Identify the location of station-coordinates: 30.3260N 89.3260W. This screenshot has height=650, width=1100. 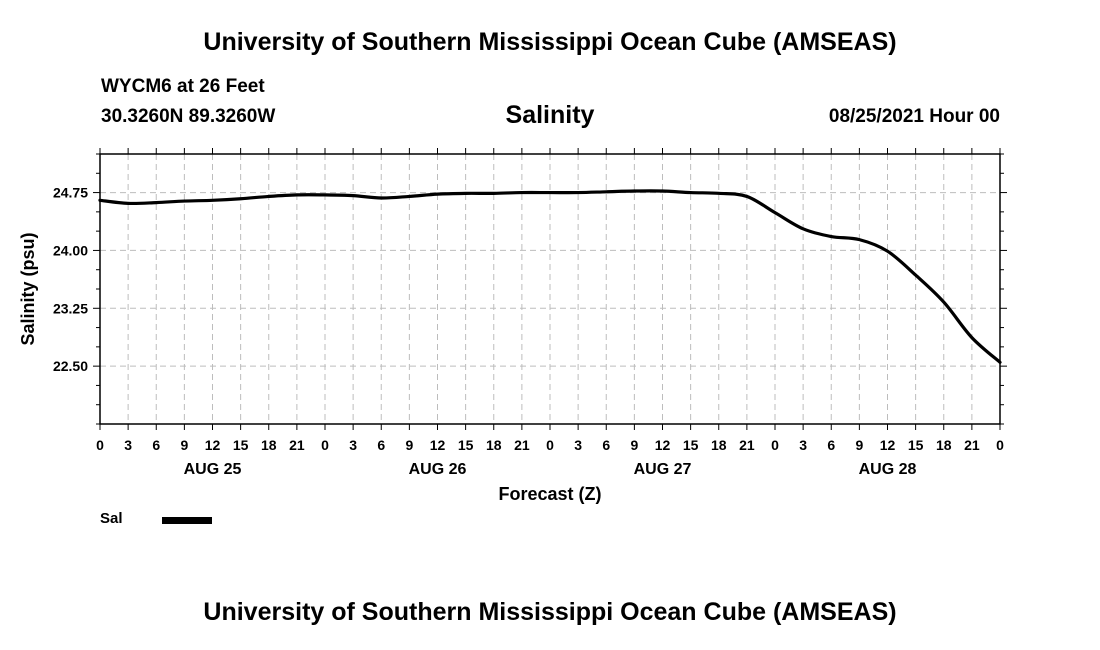
(188, 116).